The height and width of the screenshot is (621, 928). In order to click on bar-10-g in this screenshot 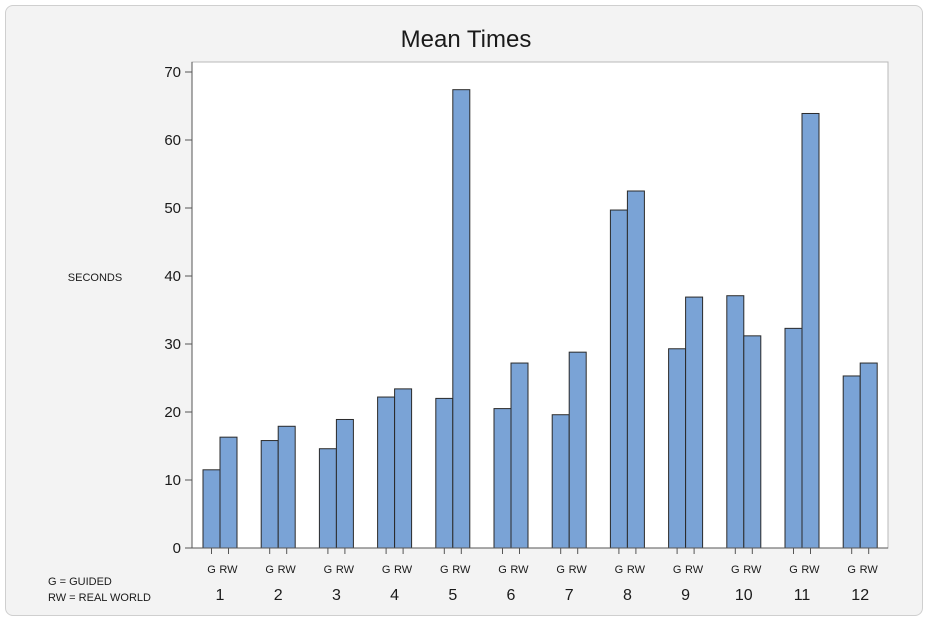, I will do `click(735, 422)`.